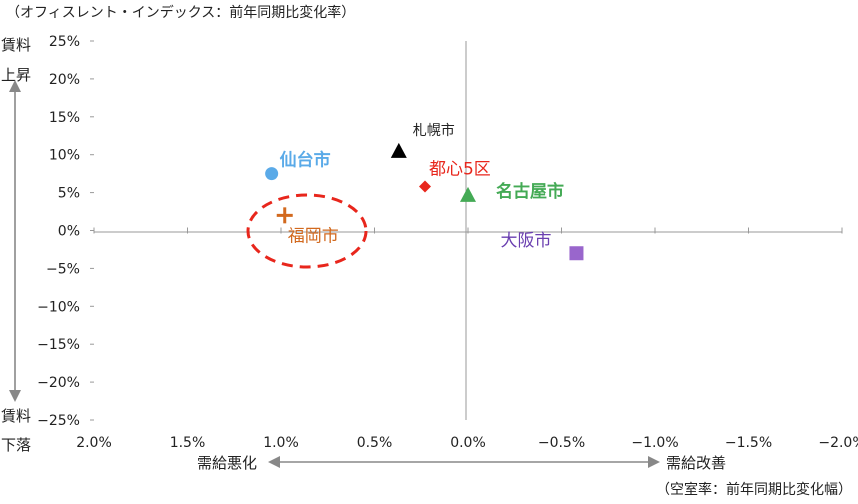 The height and width of the screenshot is (504, 858). Describe the element at coordinates (64, 156) in the screenshot. I see `y-tick-label: 10%` at that location.